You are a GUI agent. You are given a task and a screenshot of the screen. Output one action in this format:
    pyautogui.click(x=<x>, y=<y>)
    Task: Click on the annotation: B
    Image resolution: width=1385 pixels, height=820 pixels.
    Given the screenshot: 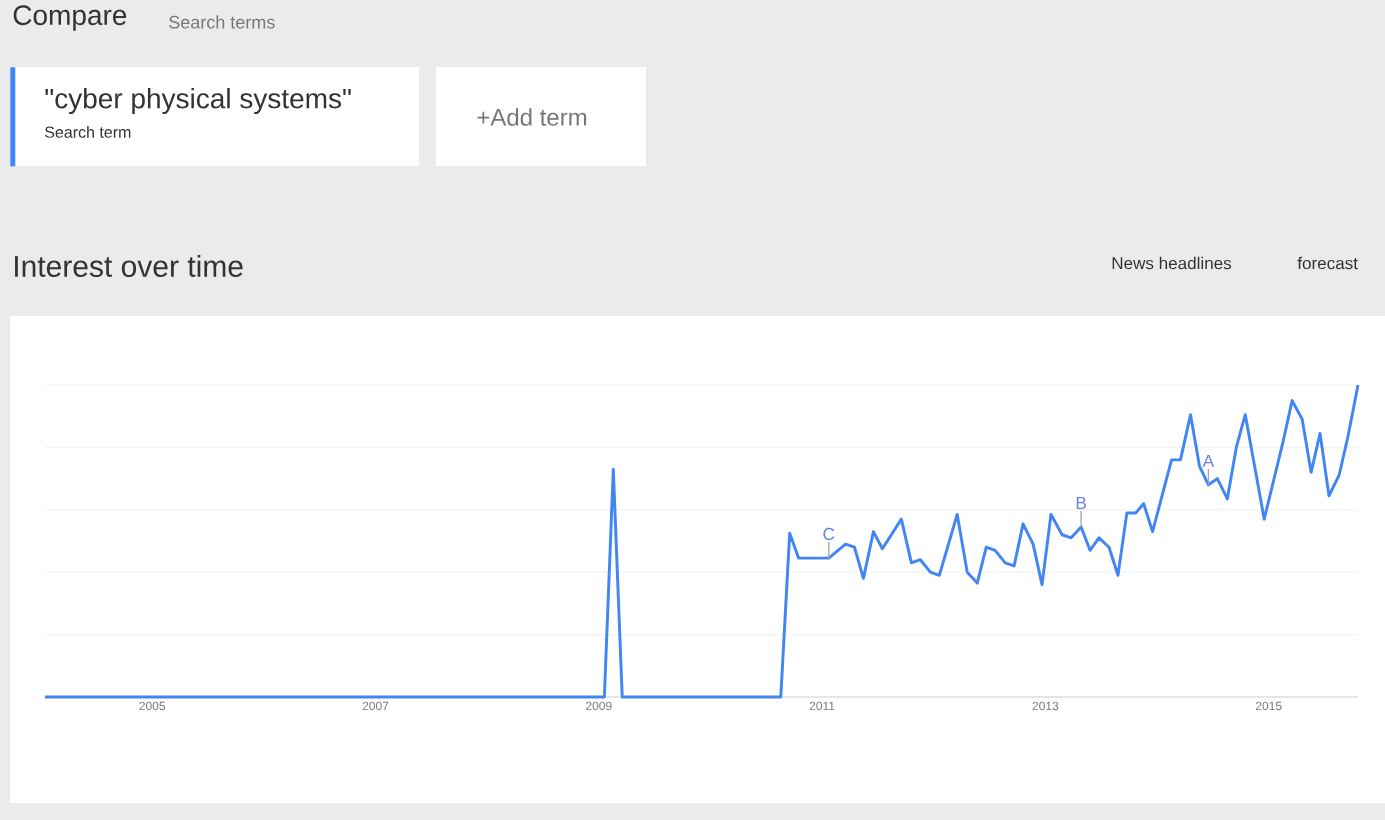 What is the action you would take?
    pyautogui.click(x=1081, y=503)
    